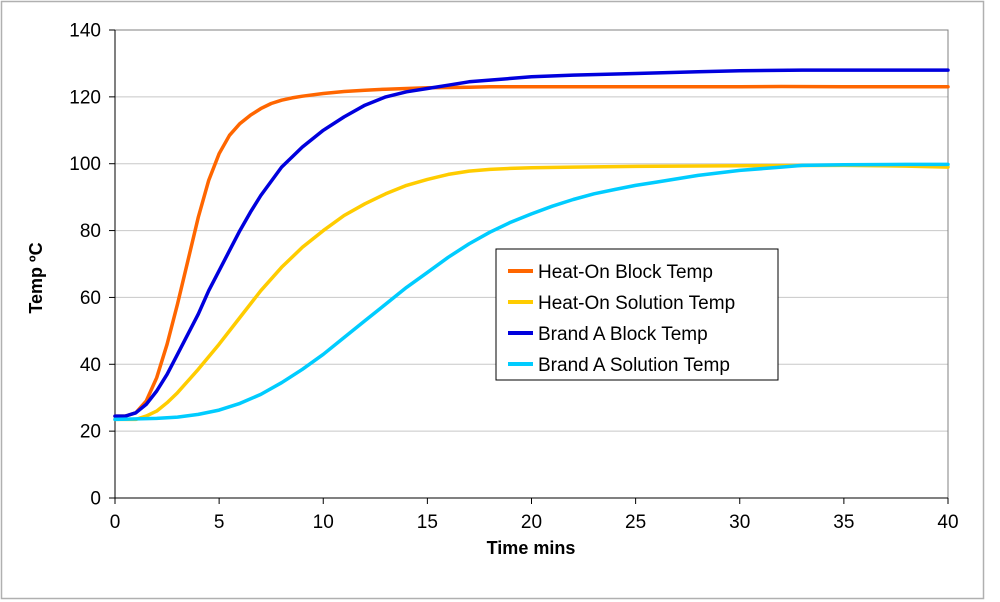 Image resolution: width=1000 pixels, height=602 pixels. I want to click on y-tick-label: 100, so click(85, 164).